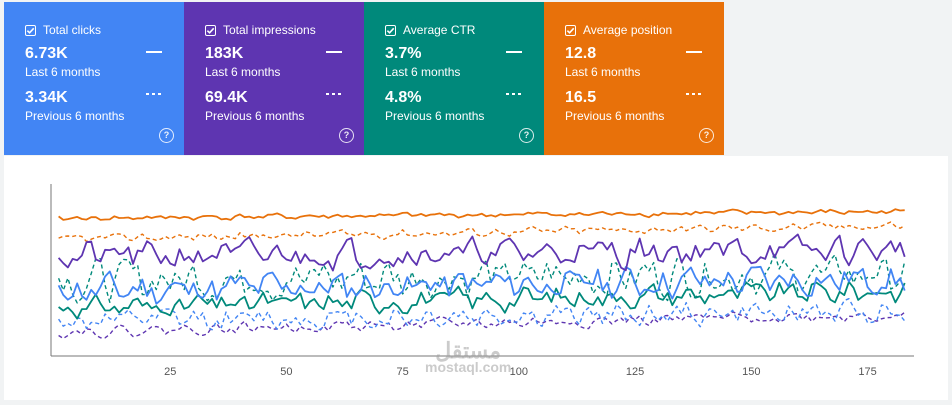 Image resolution: width=952 pixels, height=405 pixels. I want to click on x-tick-label: 50, so click(286, 372).